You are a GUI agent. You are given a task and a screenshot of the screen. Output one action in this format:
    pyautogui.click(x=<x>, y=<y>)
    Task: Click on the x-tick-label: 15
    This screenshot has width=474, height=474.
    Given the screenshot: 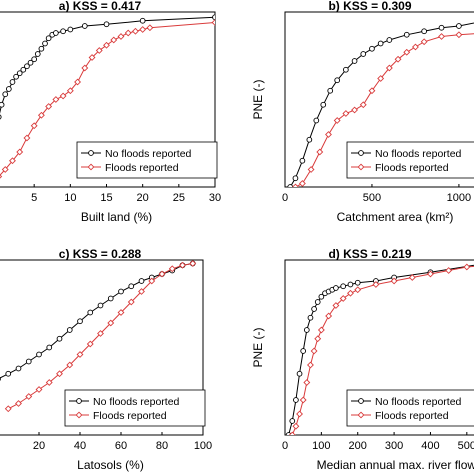 What is the action you would take?
    pyautogui.click(x=106, y=198)
    